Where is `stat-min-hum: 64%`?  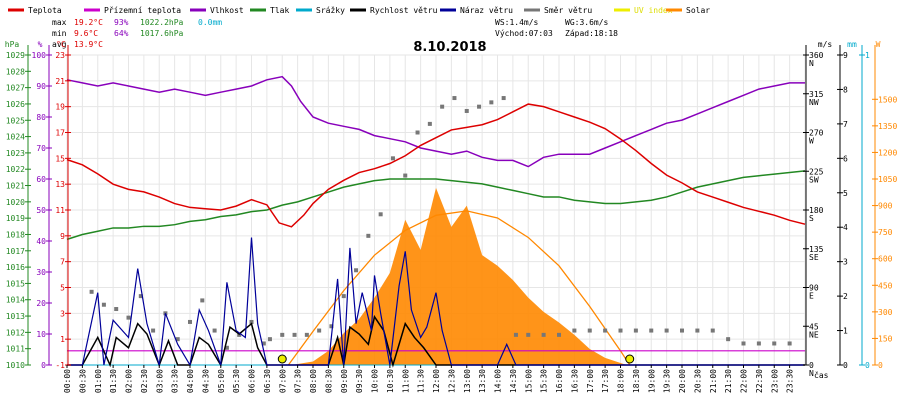 stat-min-hum: 64% is located at coordinates (121, 33).